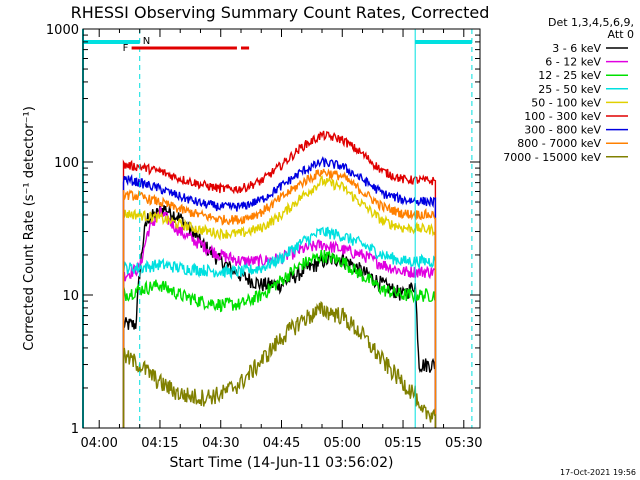 The image size is (640, 480). What do you see at coordinates (569, 89) in the screenshot?
I see `legend-entry-label: 25 - 50 keV` at bounding box center [569, 89].